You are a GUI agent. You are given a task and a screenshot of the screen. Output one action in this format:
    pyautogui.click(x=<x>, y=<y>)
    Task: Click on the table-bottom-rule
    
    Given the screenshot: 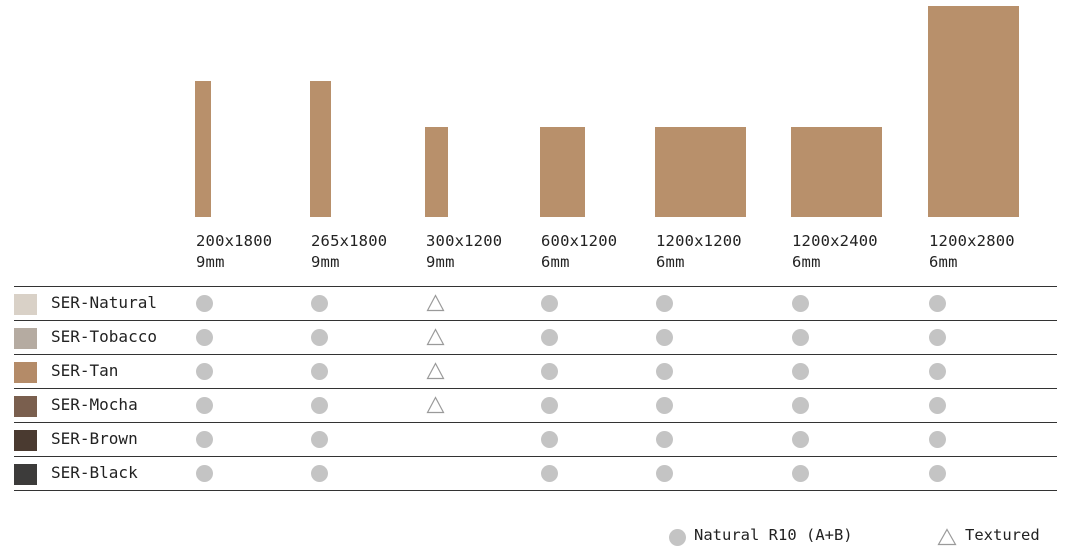 What is the action you would take?
    pyautogui.click(x=535, y=490)
    